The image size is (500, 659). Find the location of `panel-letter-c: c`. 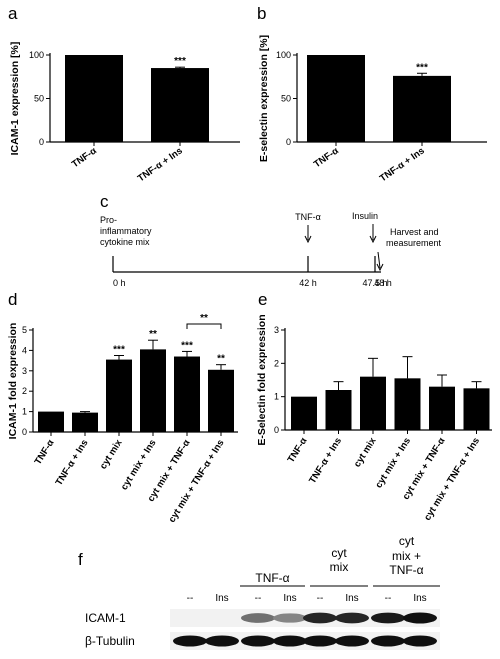

panel-letter-c: c is located at coordinates (104, 201).